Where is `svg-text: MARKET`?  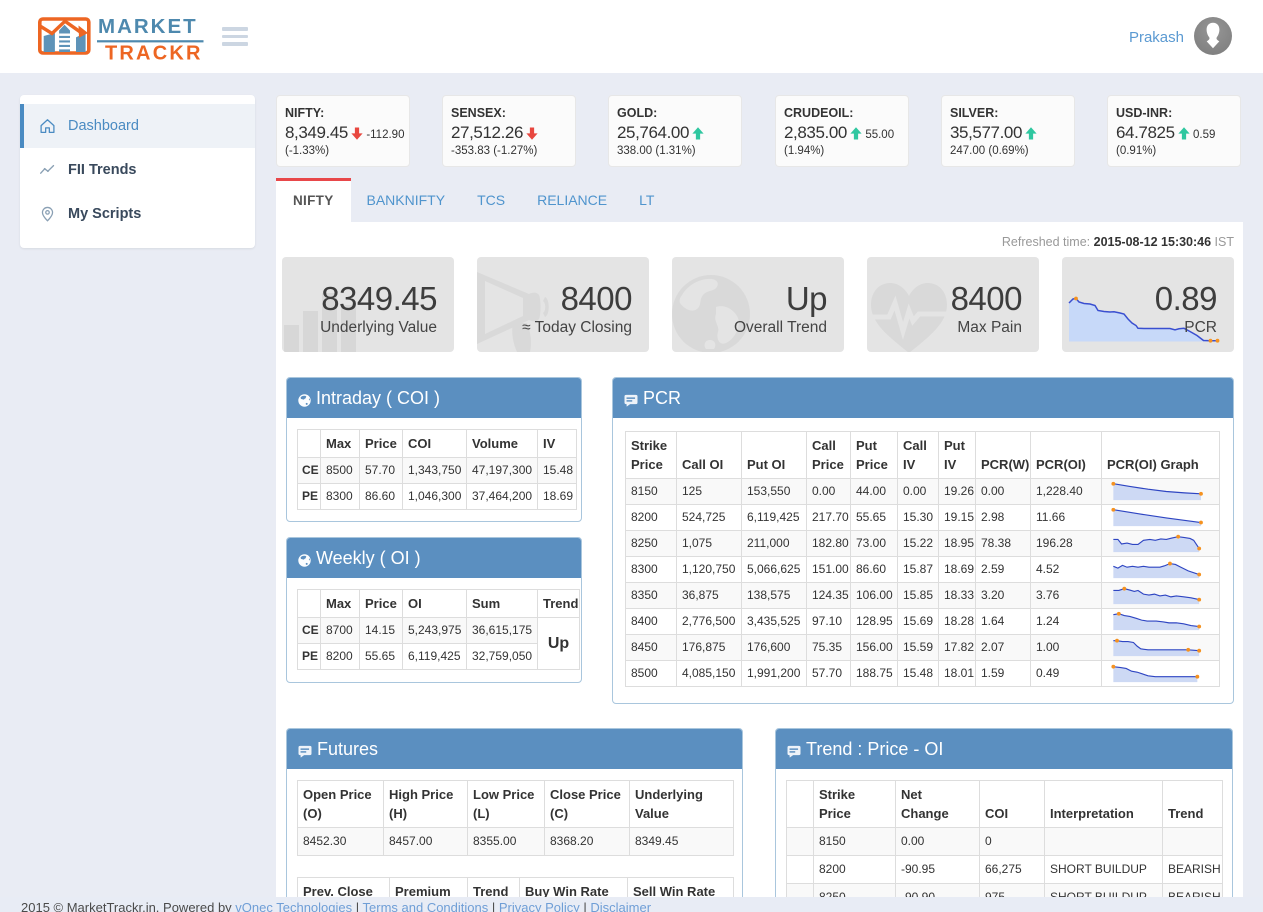 svg-text: MARKET is located at coordinates (148, 26).